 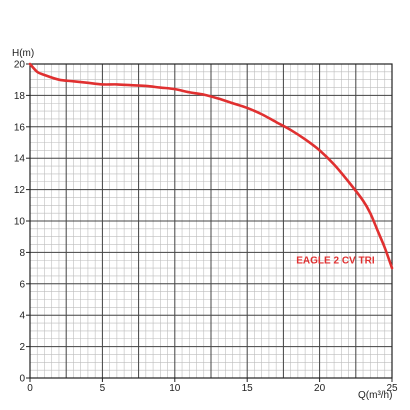 What do you see at coordinates (22, 379) in the screenshot?
I see `y-tick-label: 0` at bounding box center [22, 379].